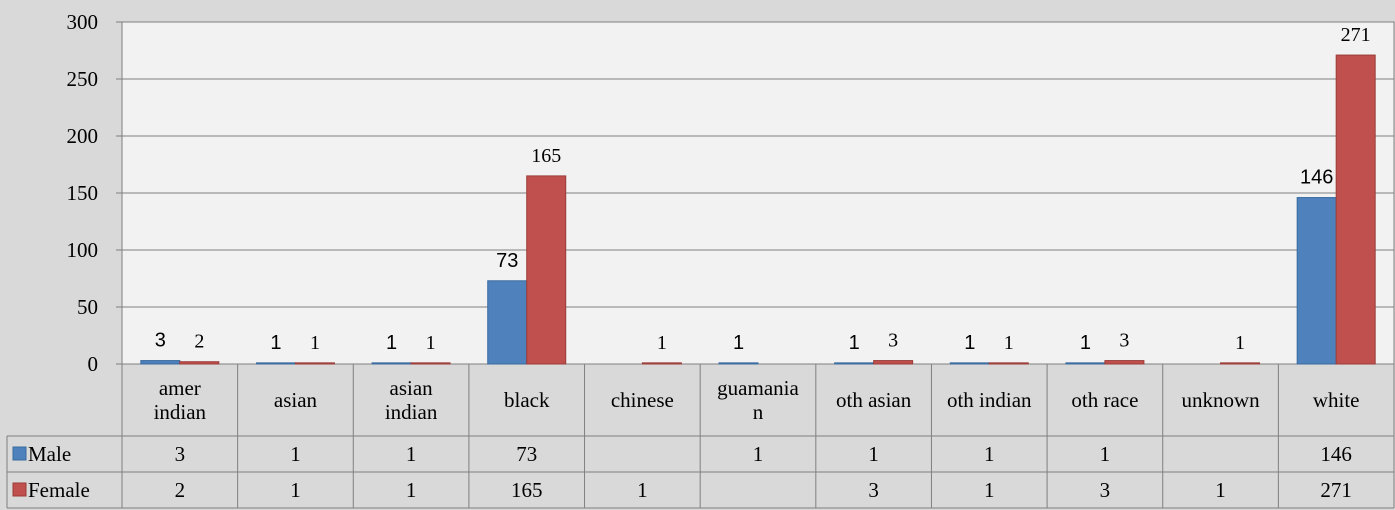 This screenshot has width=1395, height=510. Describe the element at coordinates (1336, 490) in the screenshot. I see `table-cell-value: 271` at that location.